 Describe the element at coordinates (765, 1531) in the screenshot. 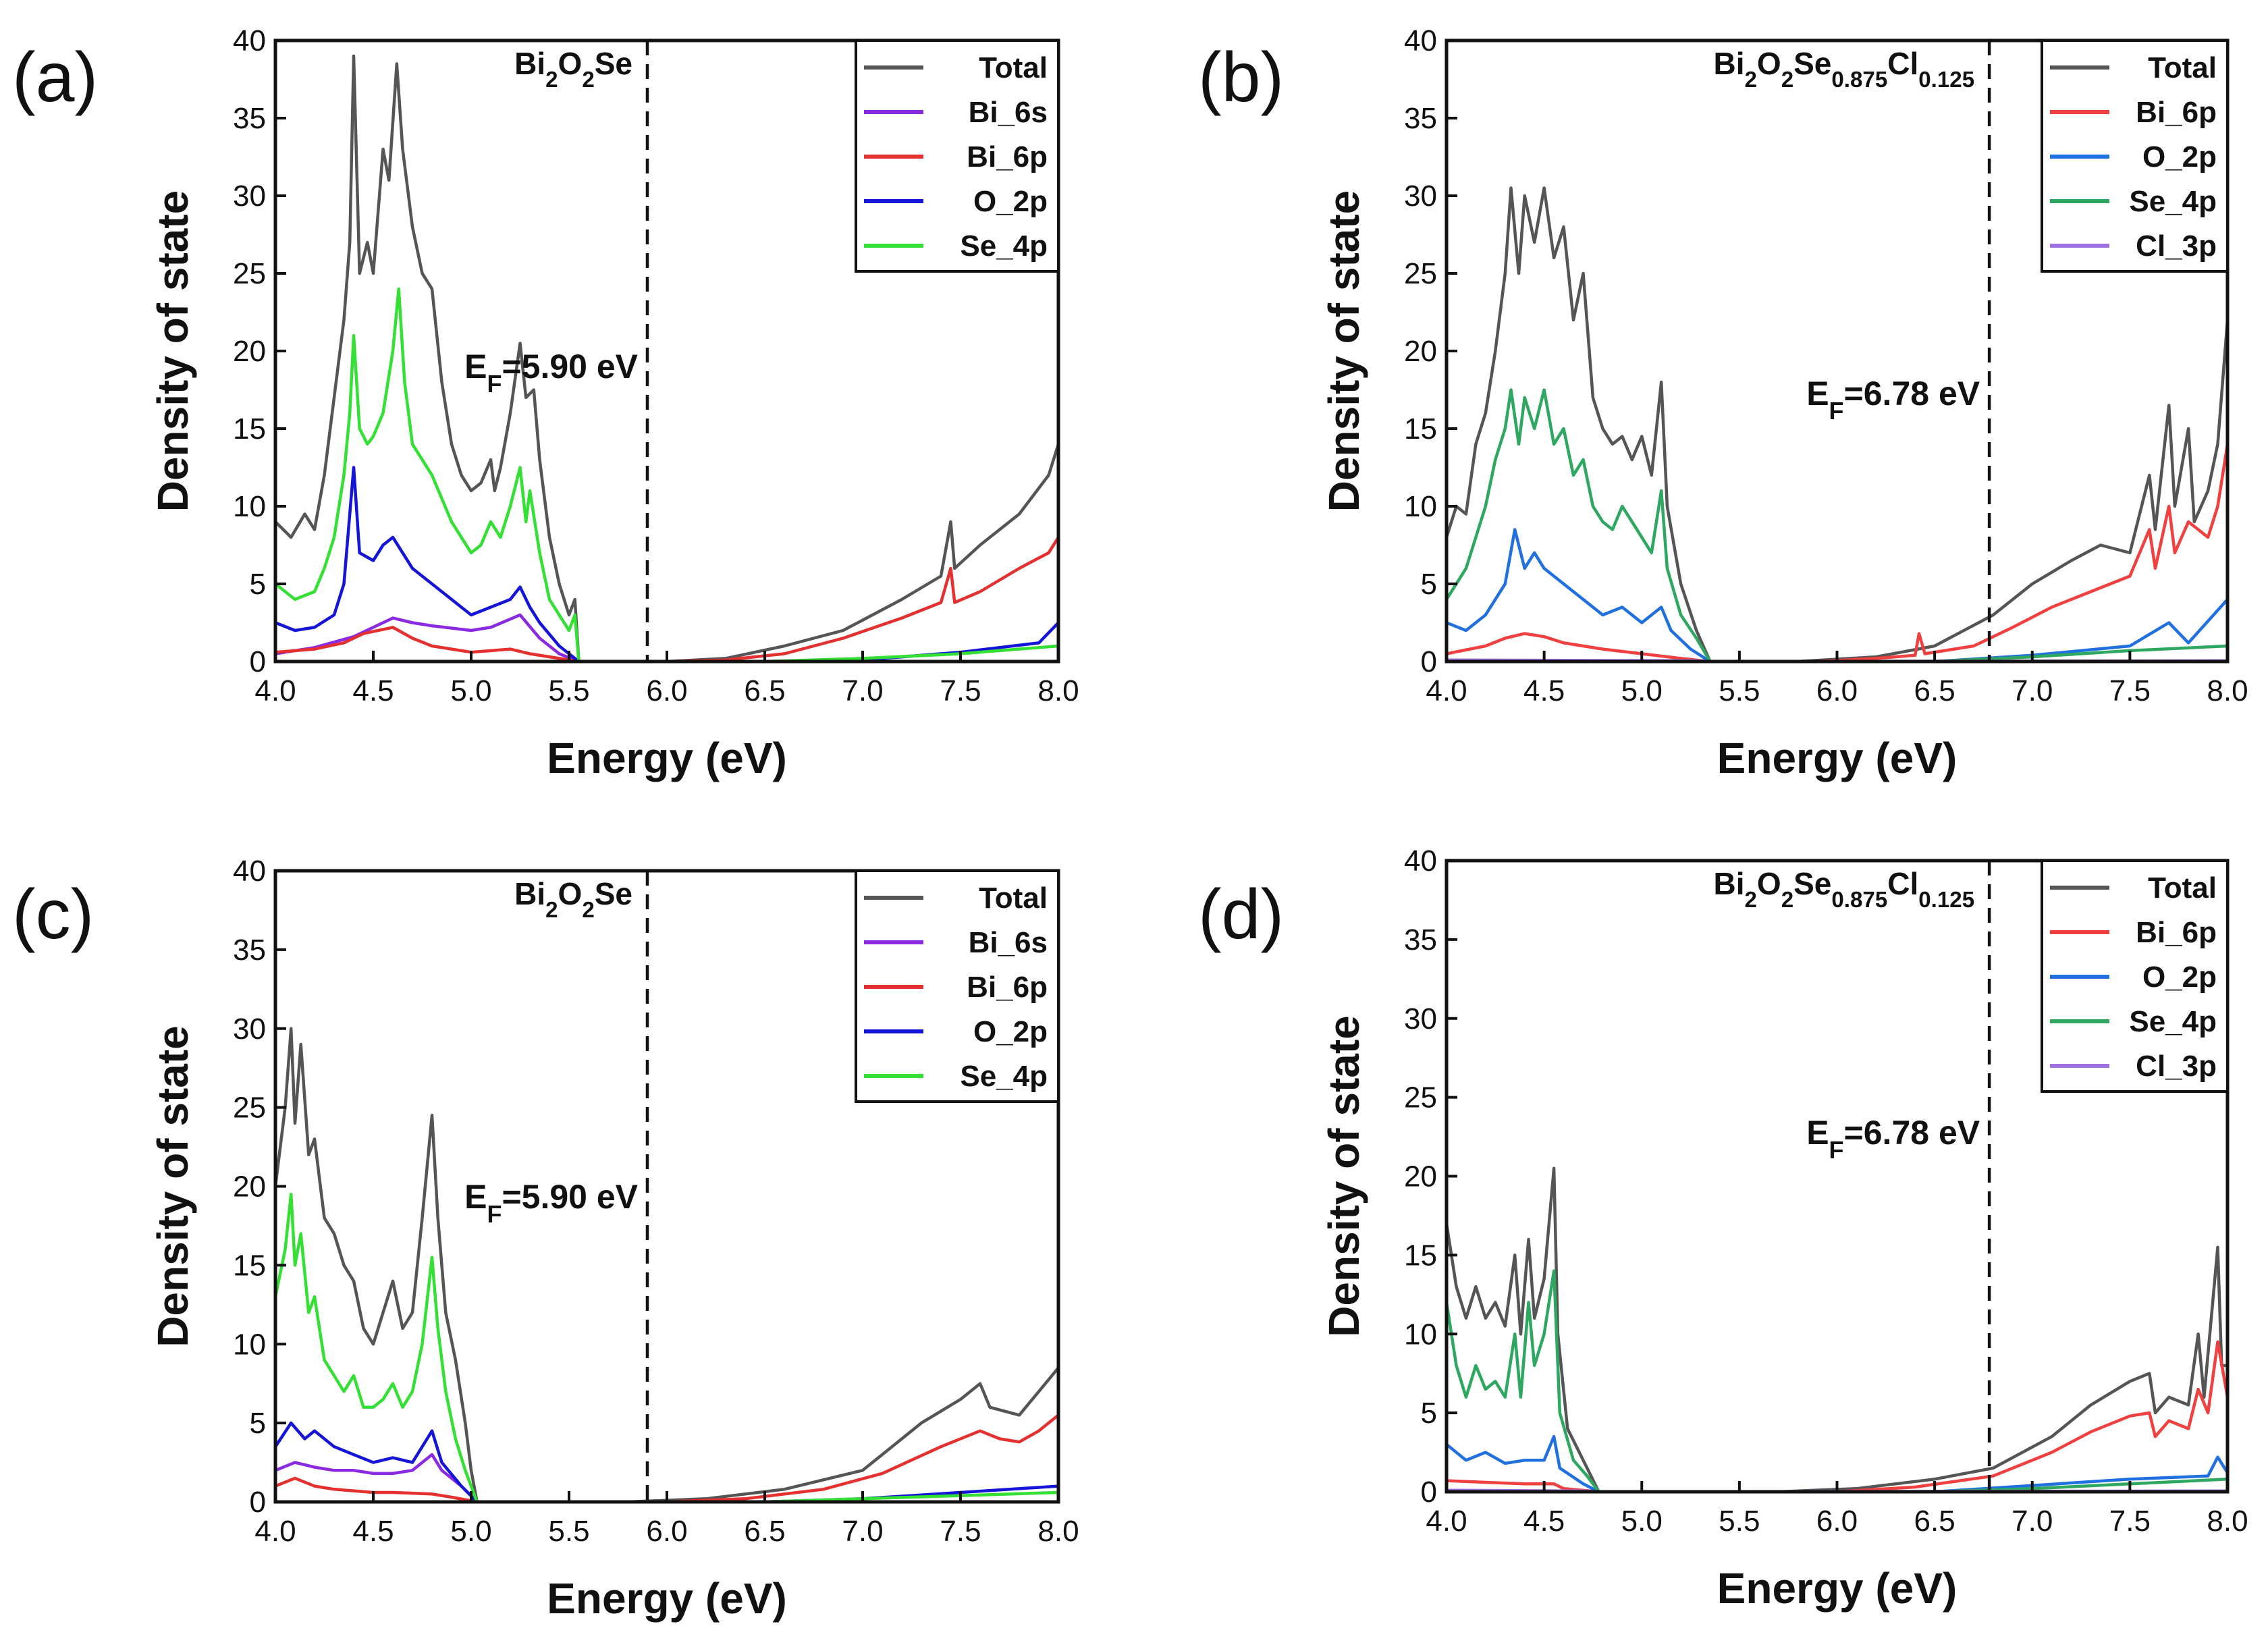

I see `x-tick-label: 6.5` at that location.